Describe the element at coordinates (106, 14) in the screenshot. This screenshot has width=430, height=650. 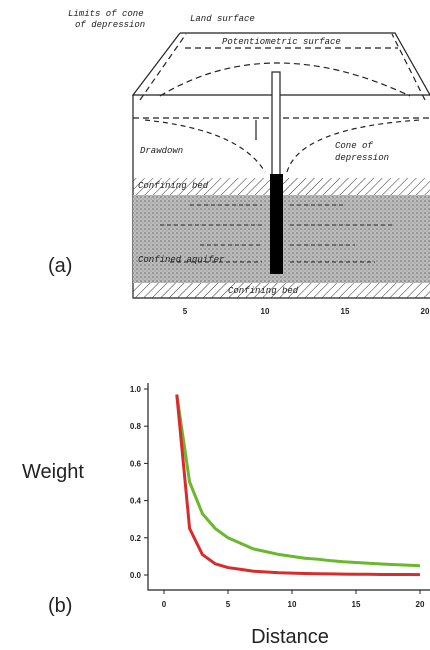
I see `diagram-label: Limits of cone` at that location.